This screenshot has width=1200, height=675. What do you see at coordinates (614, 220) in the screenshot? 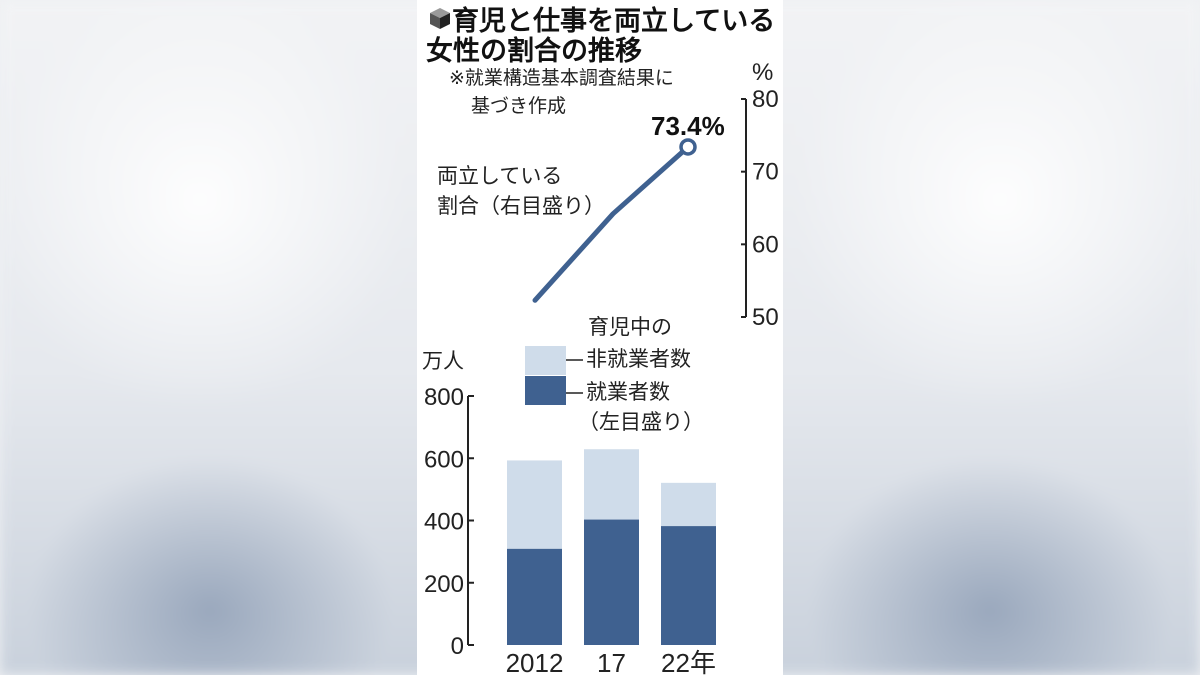
I see `line-series` at bounding box center [614, 220].